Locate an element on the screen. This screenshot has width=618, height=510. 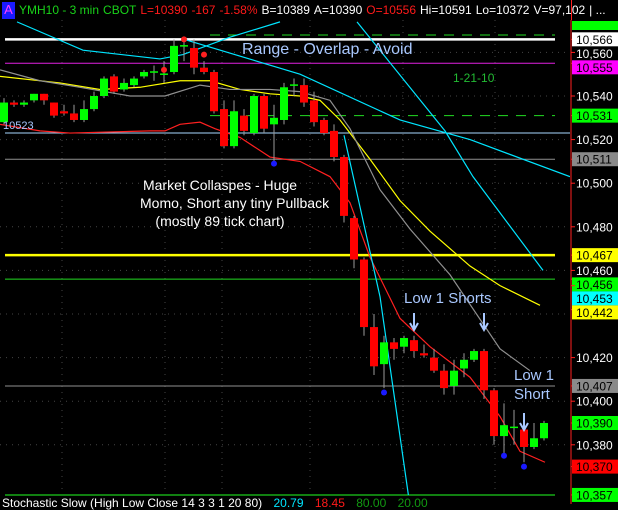
axis-label: 10,442 is located at coordinates (594, 313).